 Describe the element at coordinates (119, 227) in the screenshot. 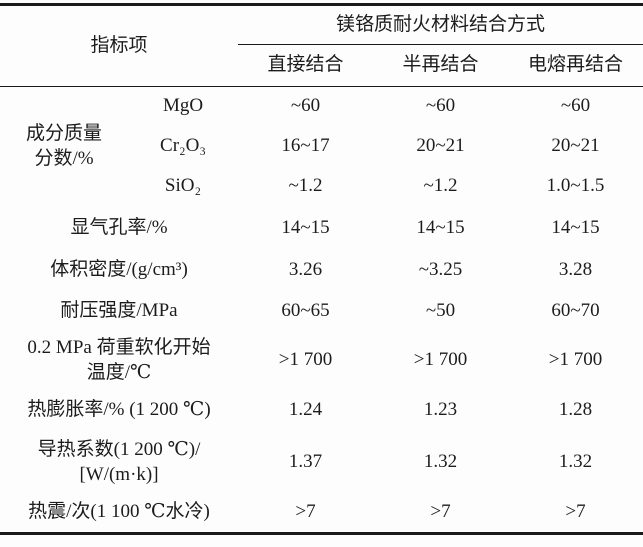

I see `row-label-cell: 显气孔率/%` at that location.